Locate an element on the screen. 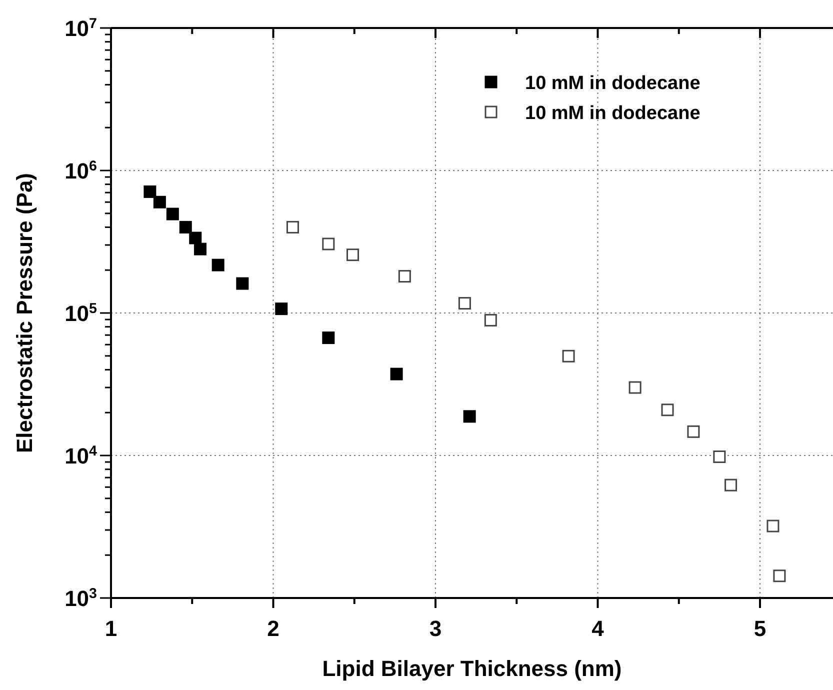  x-tick-label: 4 is located at coordinates (598, 628).